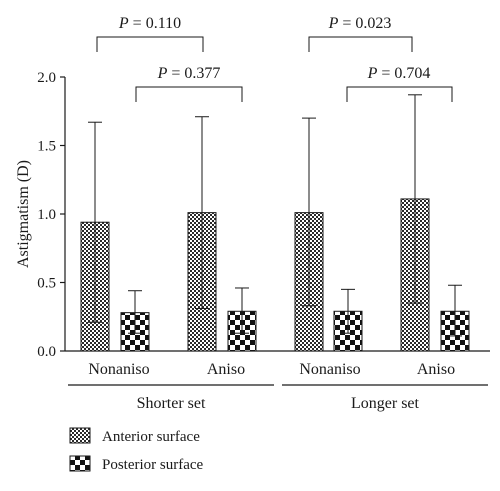 This screenshot has width=500, height=491. What do you see at coordinates (149, 23) in the screenshot?
I see `p-value-label-0: P = 0.110` at bounding box center [149, 23].